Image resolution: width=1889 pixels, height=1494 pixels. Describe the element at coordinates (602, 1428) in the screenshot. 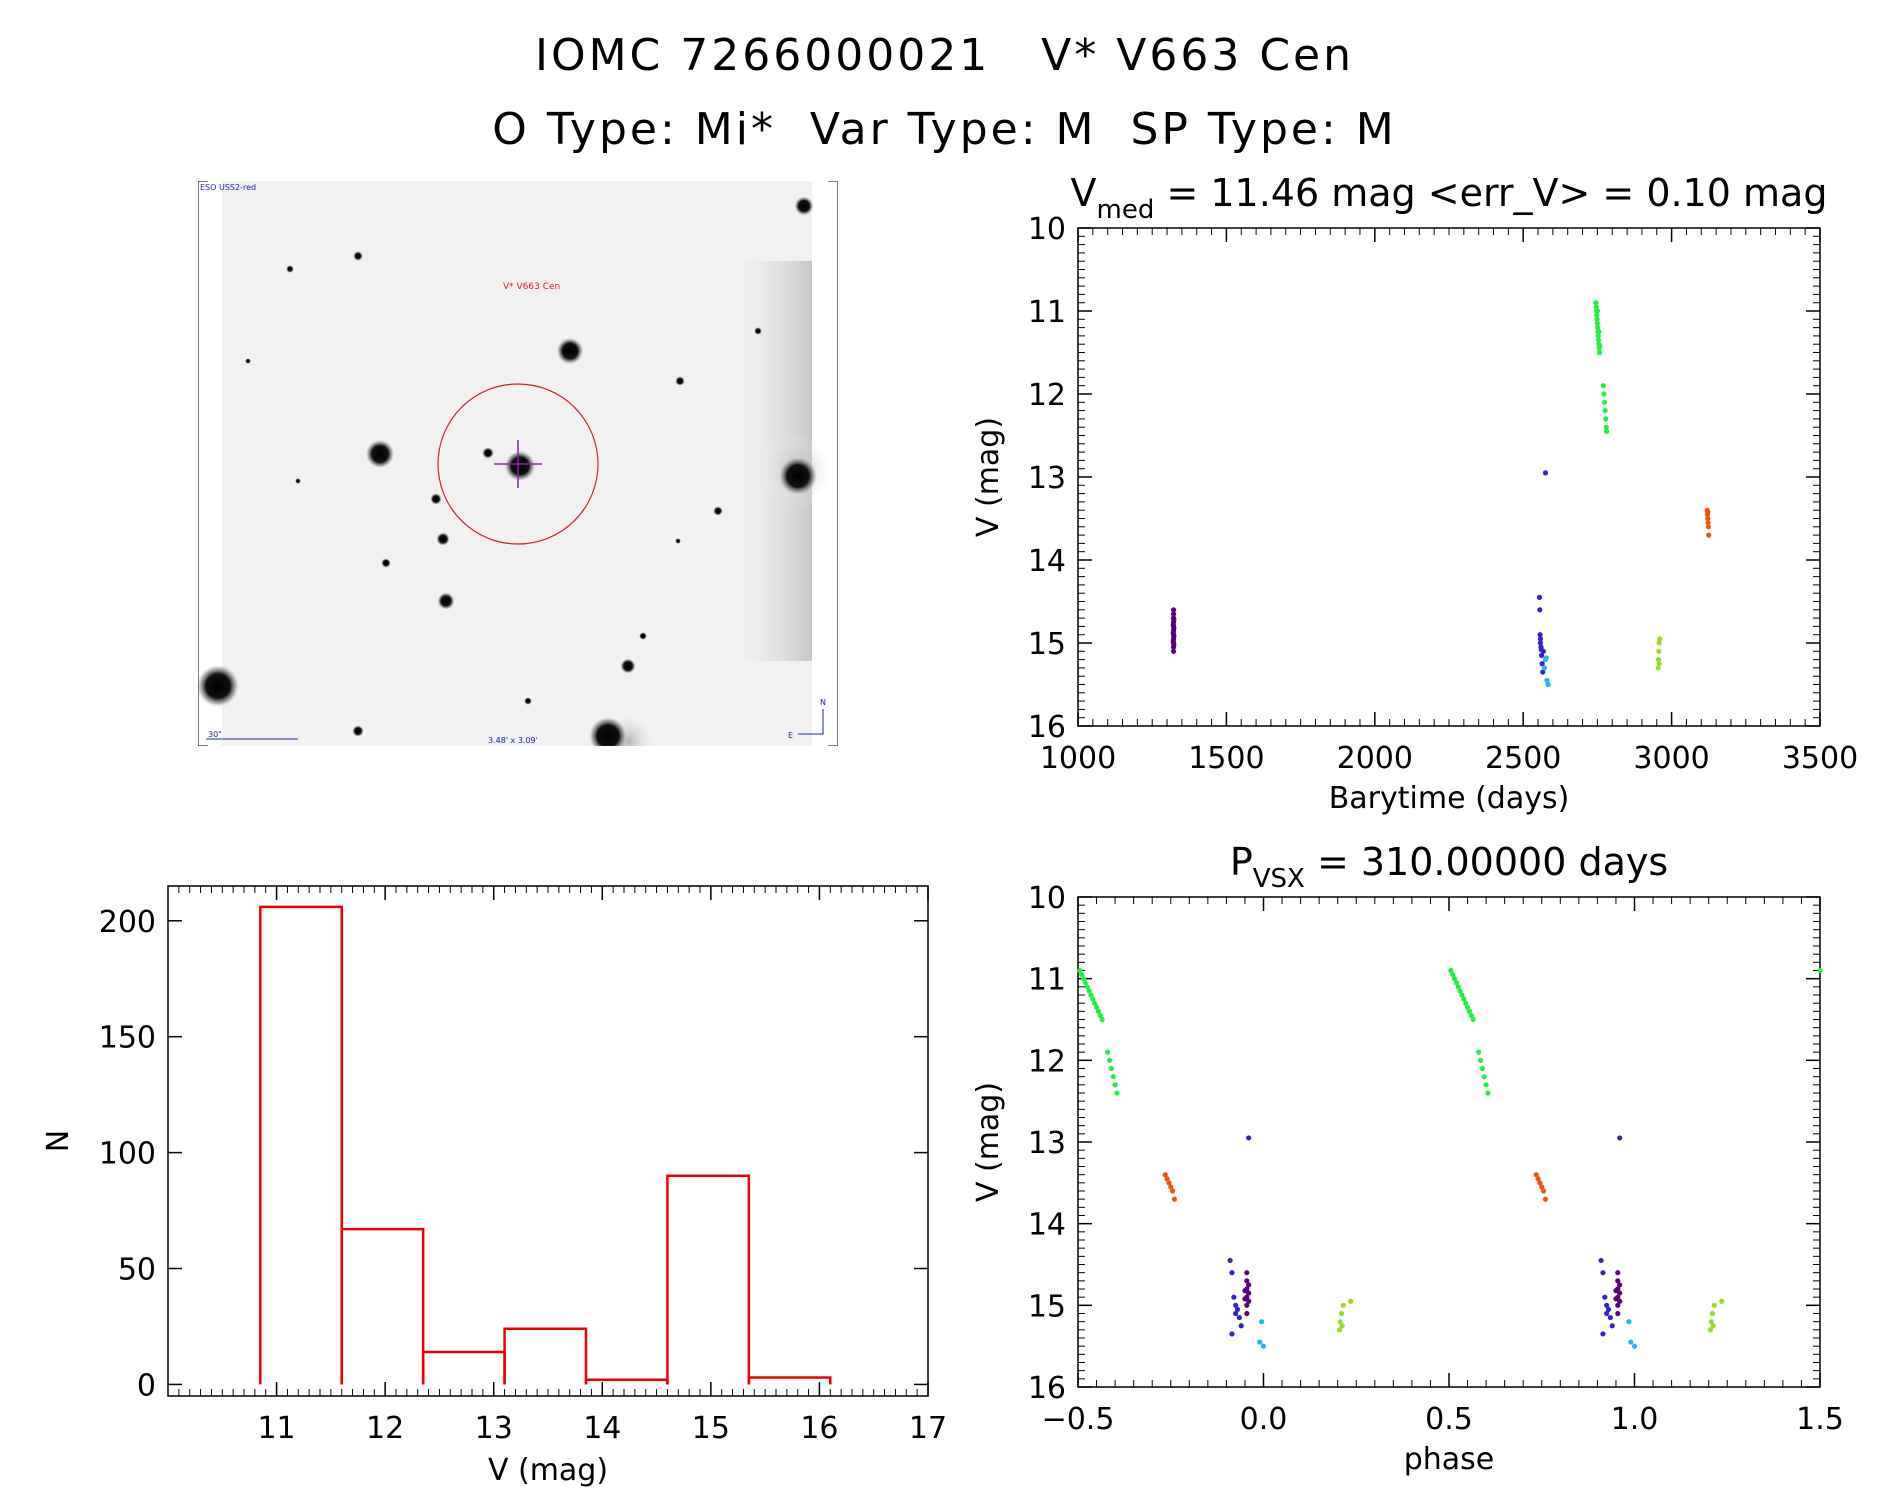

I see `x-tick-label: 14` at that location.